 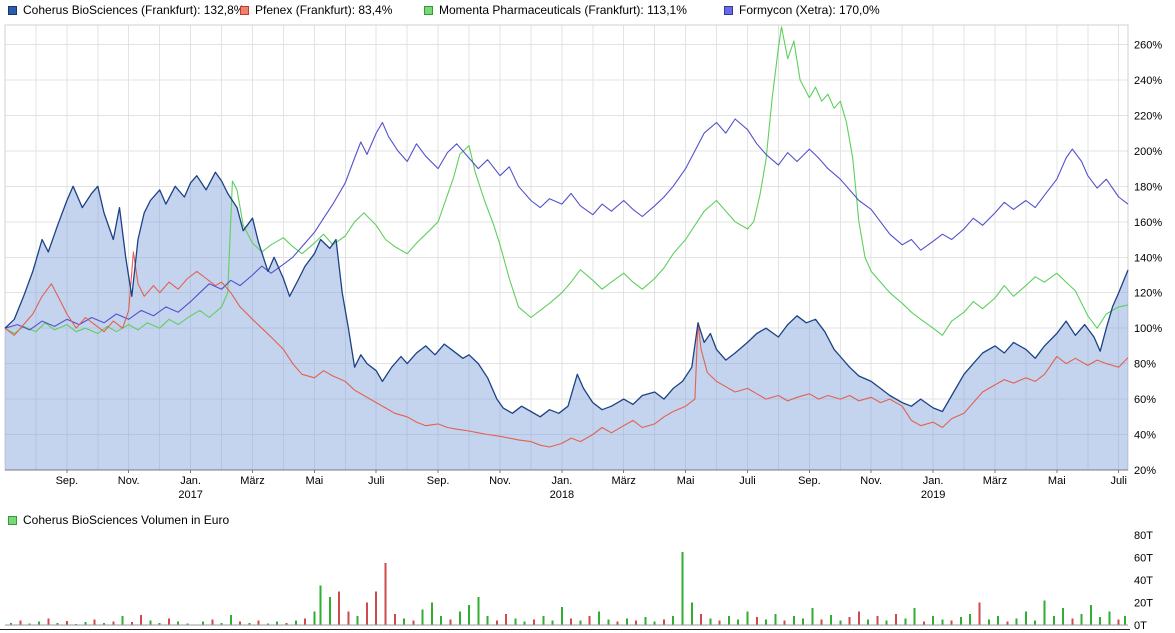 I want to click on svg-text: 60T, so click(x=1143, y=559).